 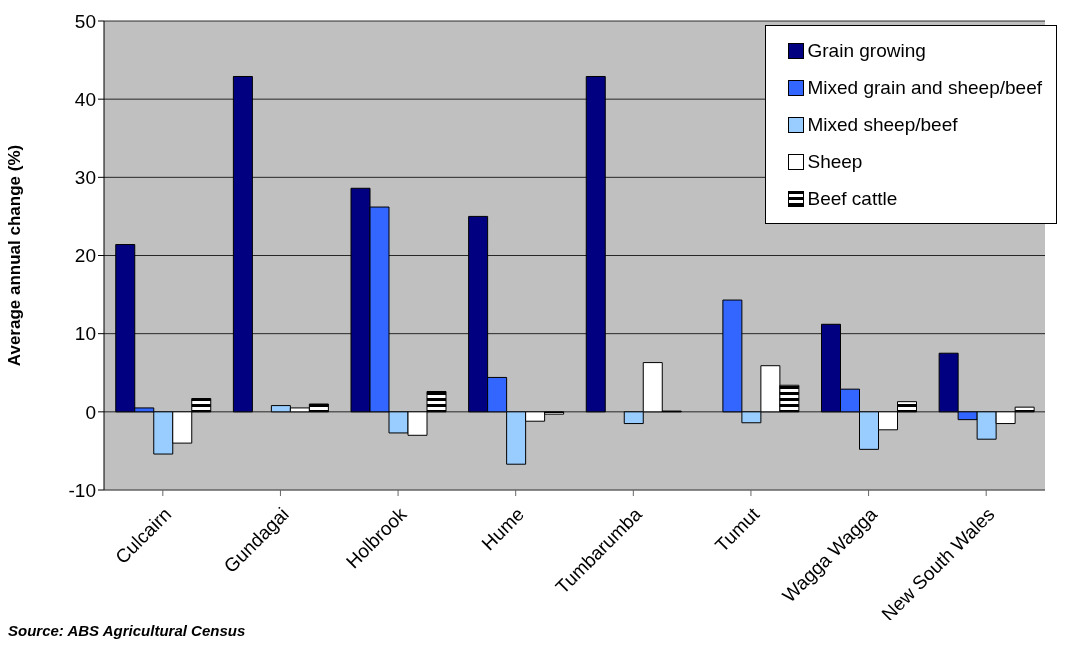 What do you see at coordinates (127, 630) in the screenshot?
I see `source-note: Source: ABS Agricultural Census` at bounding box center [127, 630].